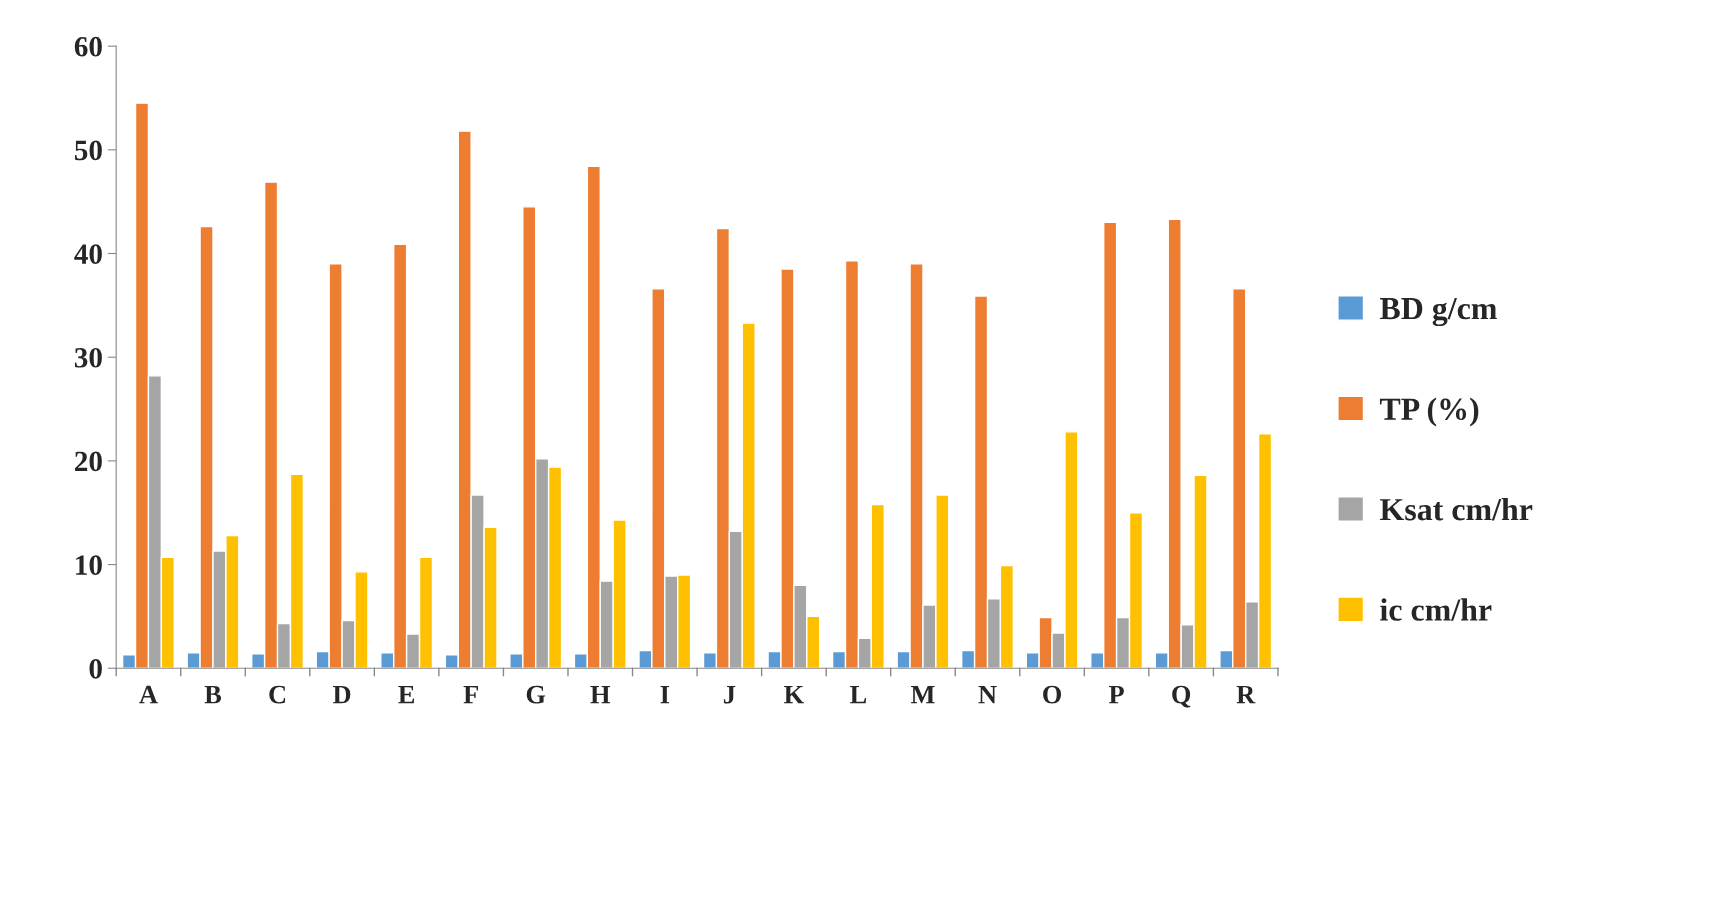 The image size is (1734, 923). I want to click on x-tick-label: E, so click(406, 694).